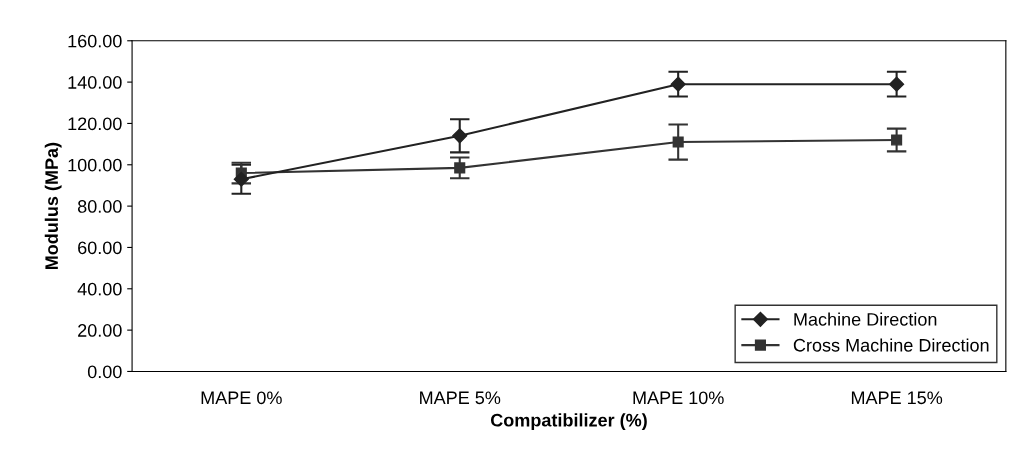 The width and height of the screenshot is (1016, 453). What do you see at coordinates (99, 206) in the screenshot?
I see `y-tick-label: 80.00` at bounding box center [99, 206].